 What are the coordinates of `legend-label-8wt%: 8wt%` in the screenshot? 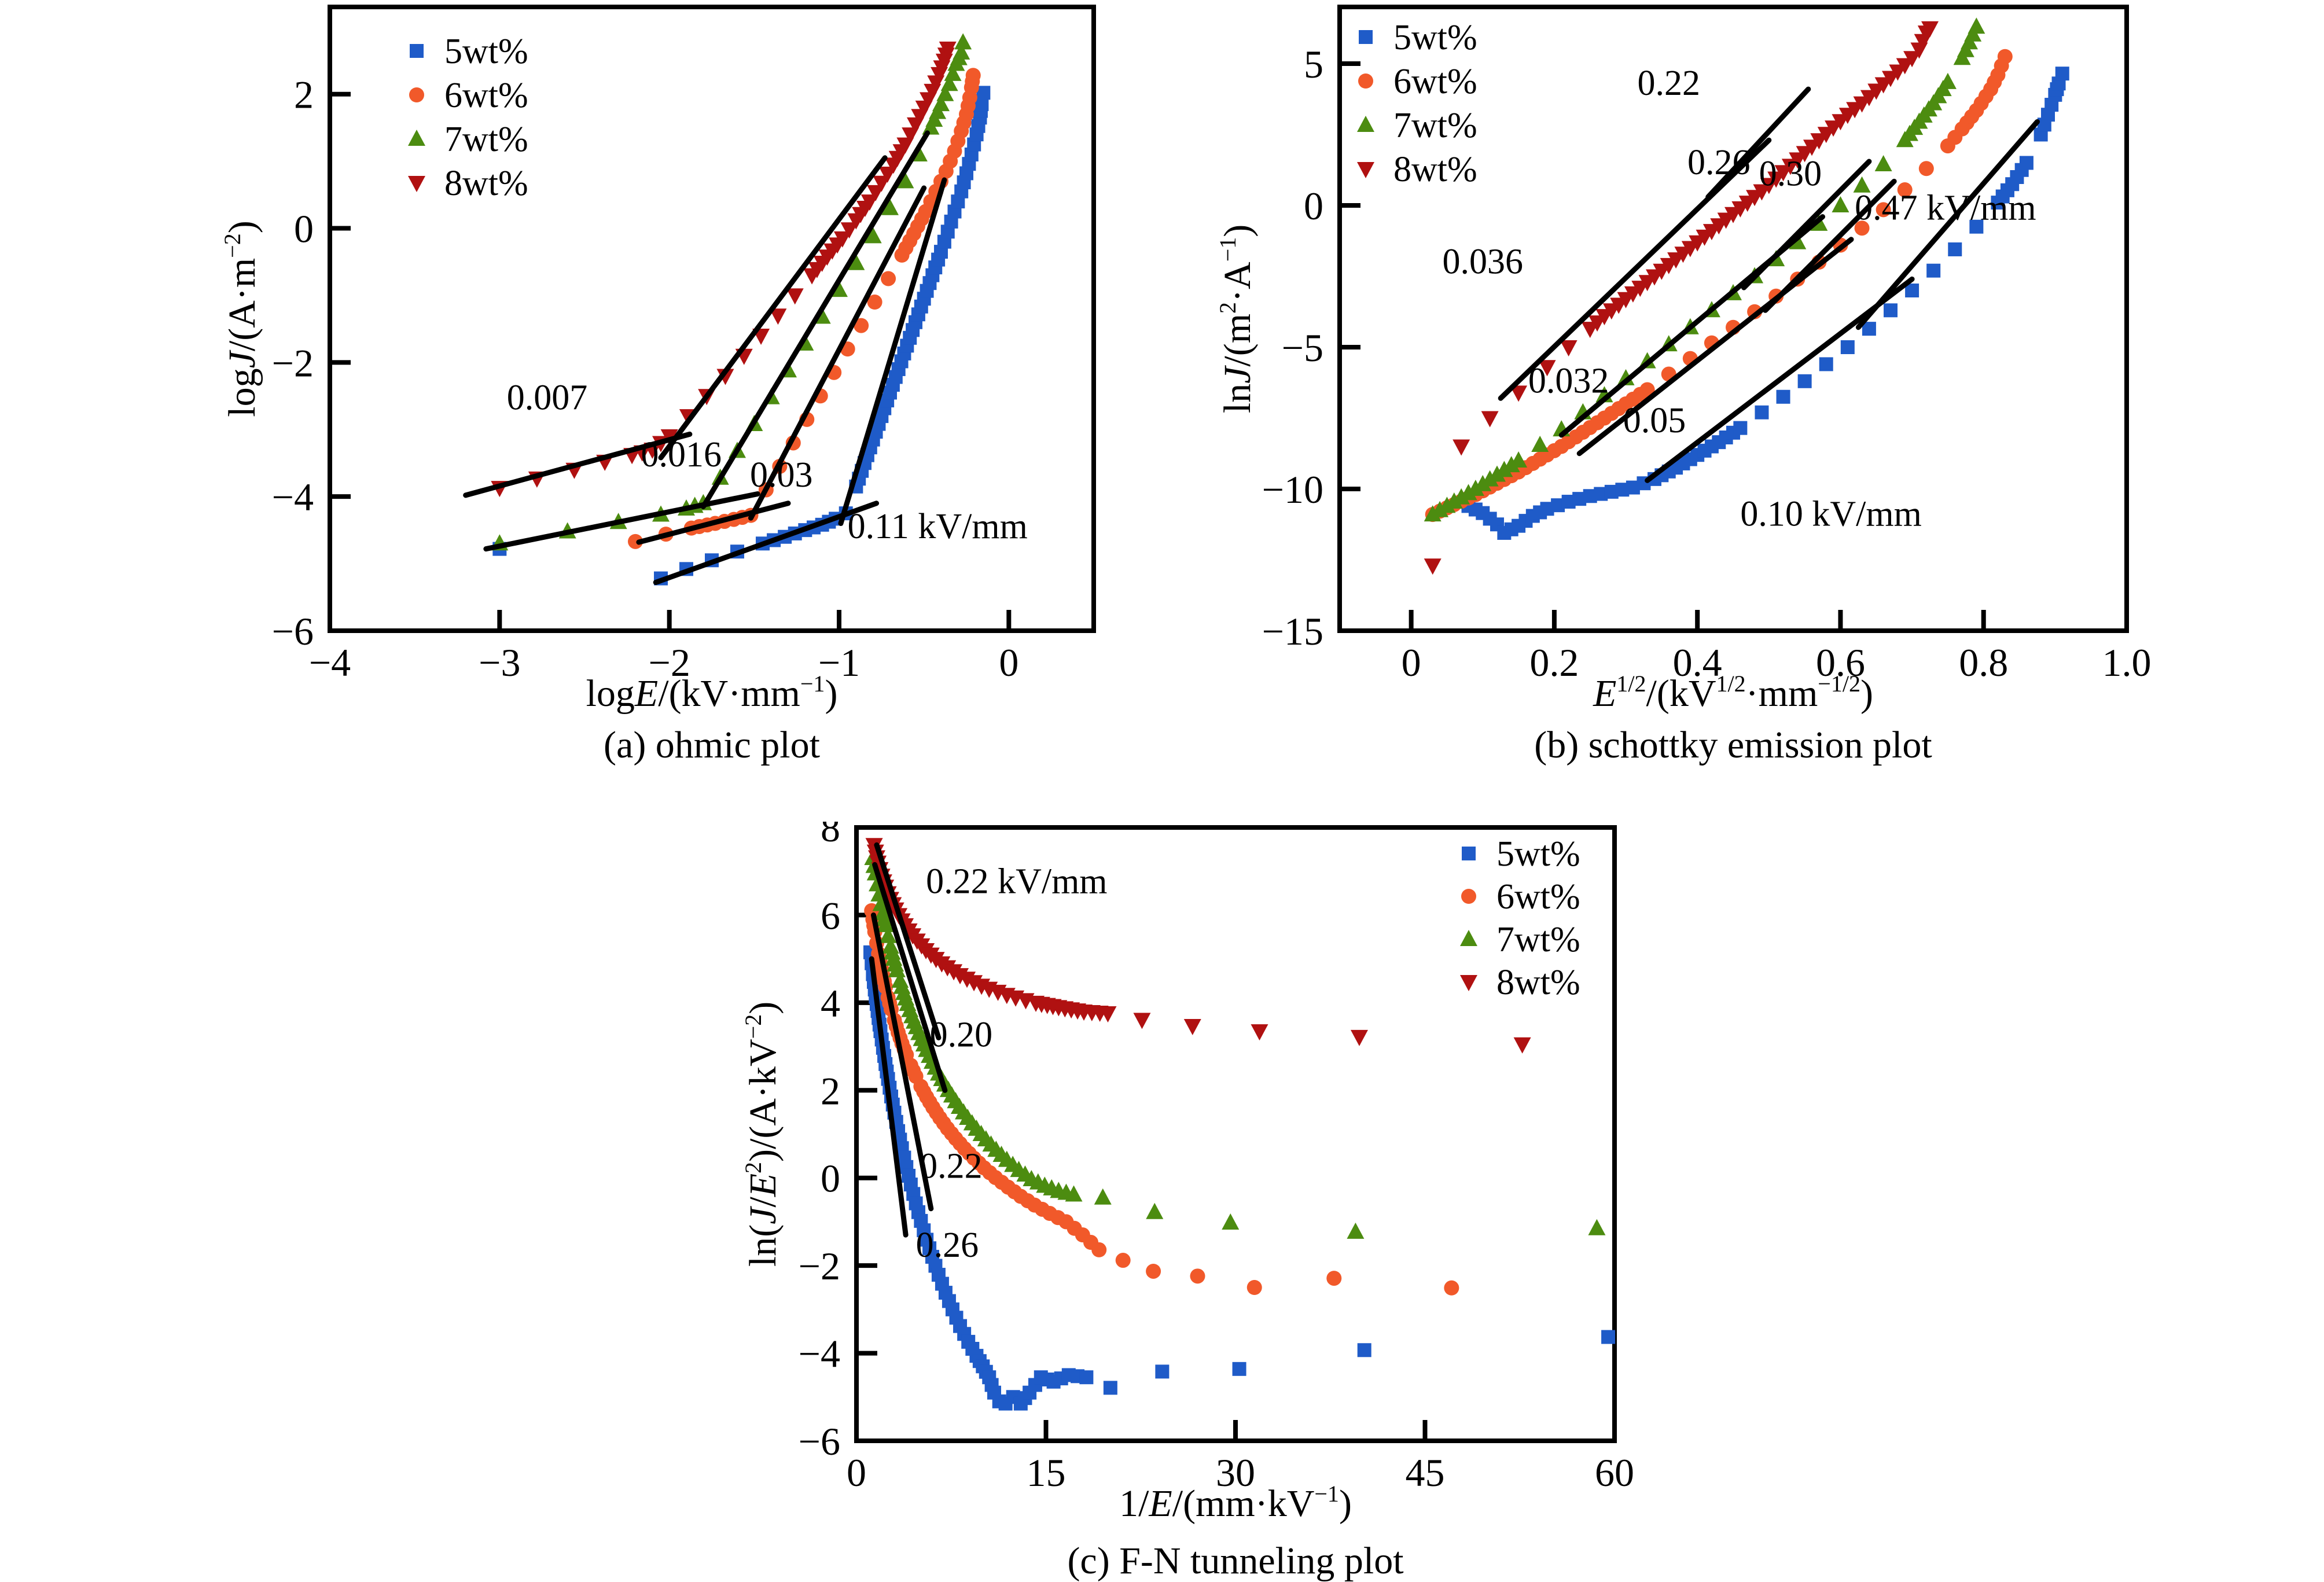 It's located at (1435, 169).